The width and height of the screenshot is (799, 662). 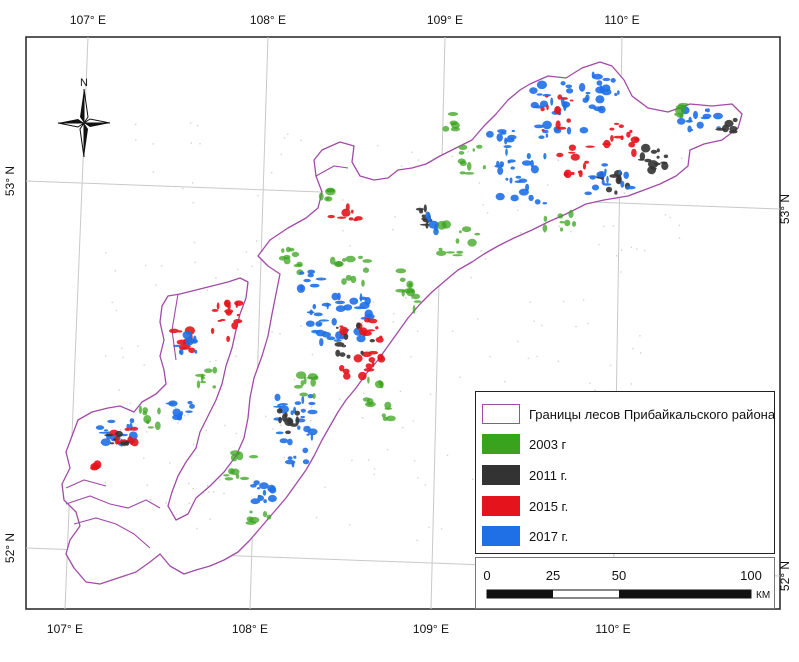 I want to click on north-arrow-needle-e-light, so click(x=96, y=121).